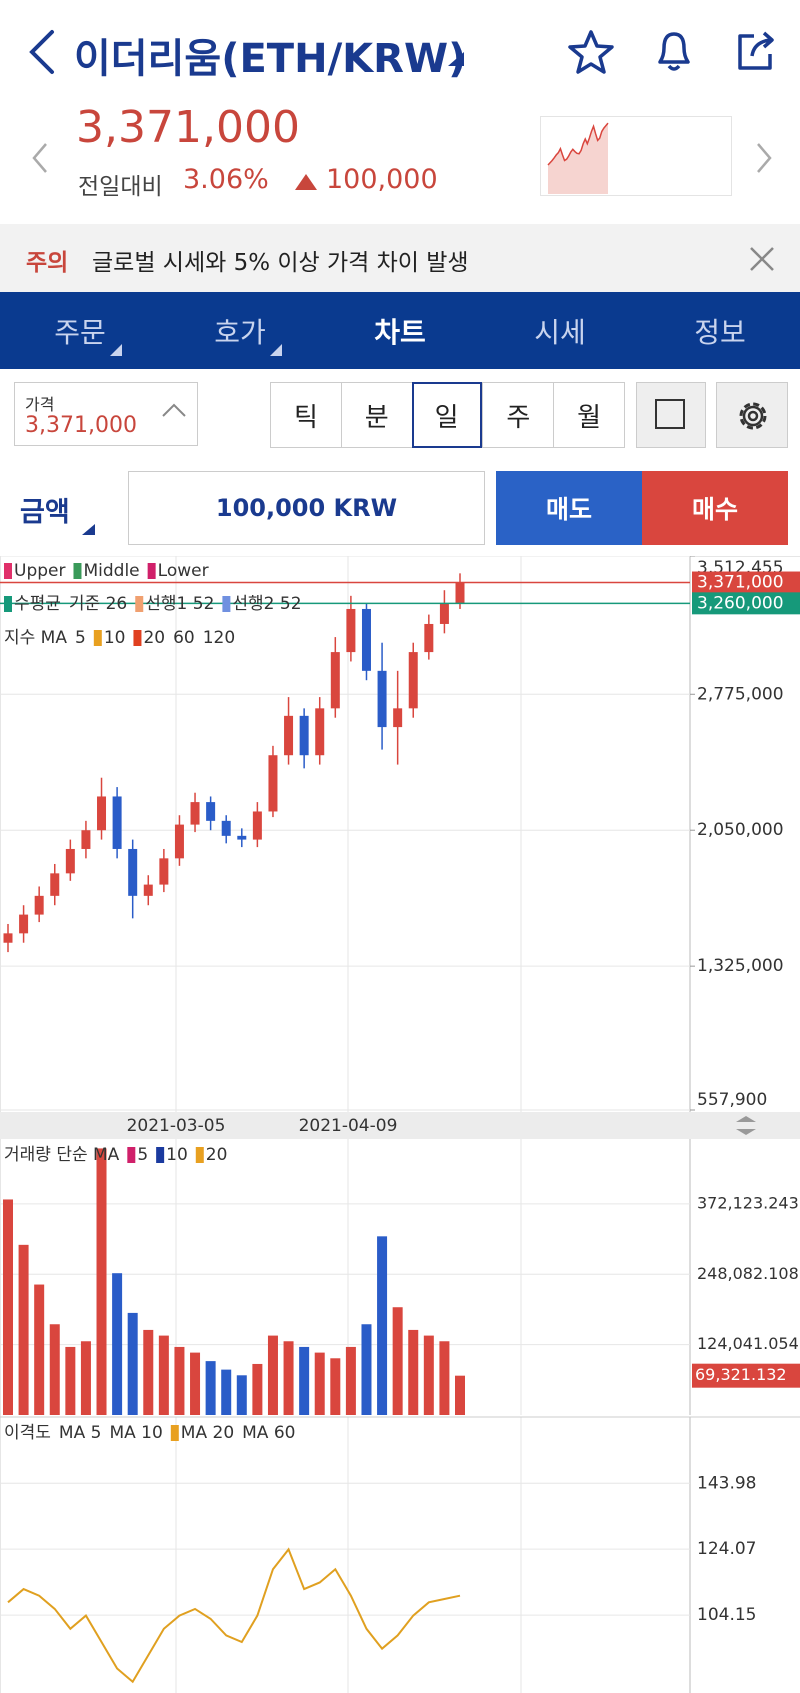 The width and height of the screenshot is (800, 1693). Describe the element at coordinates (720, 332) in the screenshot. I see `tab: 정보` at that location.